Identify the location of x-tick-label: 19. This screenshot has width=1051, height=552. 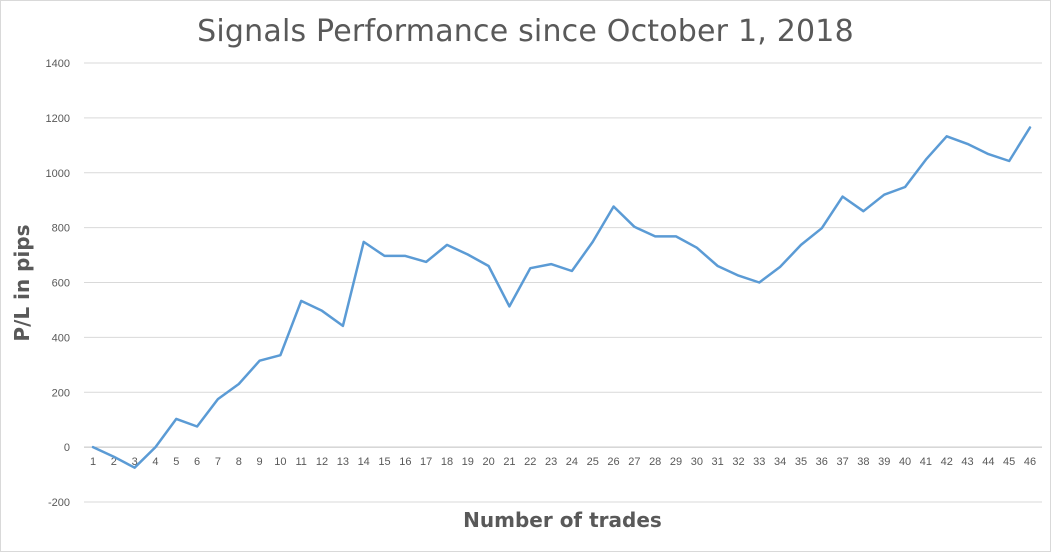
(468, 462).